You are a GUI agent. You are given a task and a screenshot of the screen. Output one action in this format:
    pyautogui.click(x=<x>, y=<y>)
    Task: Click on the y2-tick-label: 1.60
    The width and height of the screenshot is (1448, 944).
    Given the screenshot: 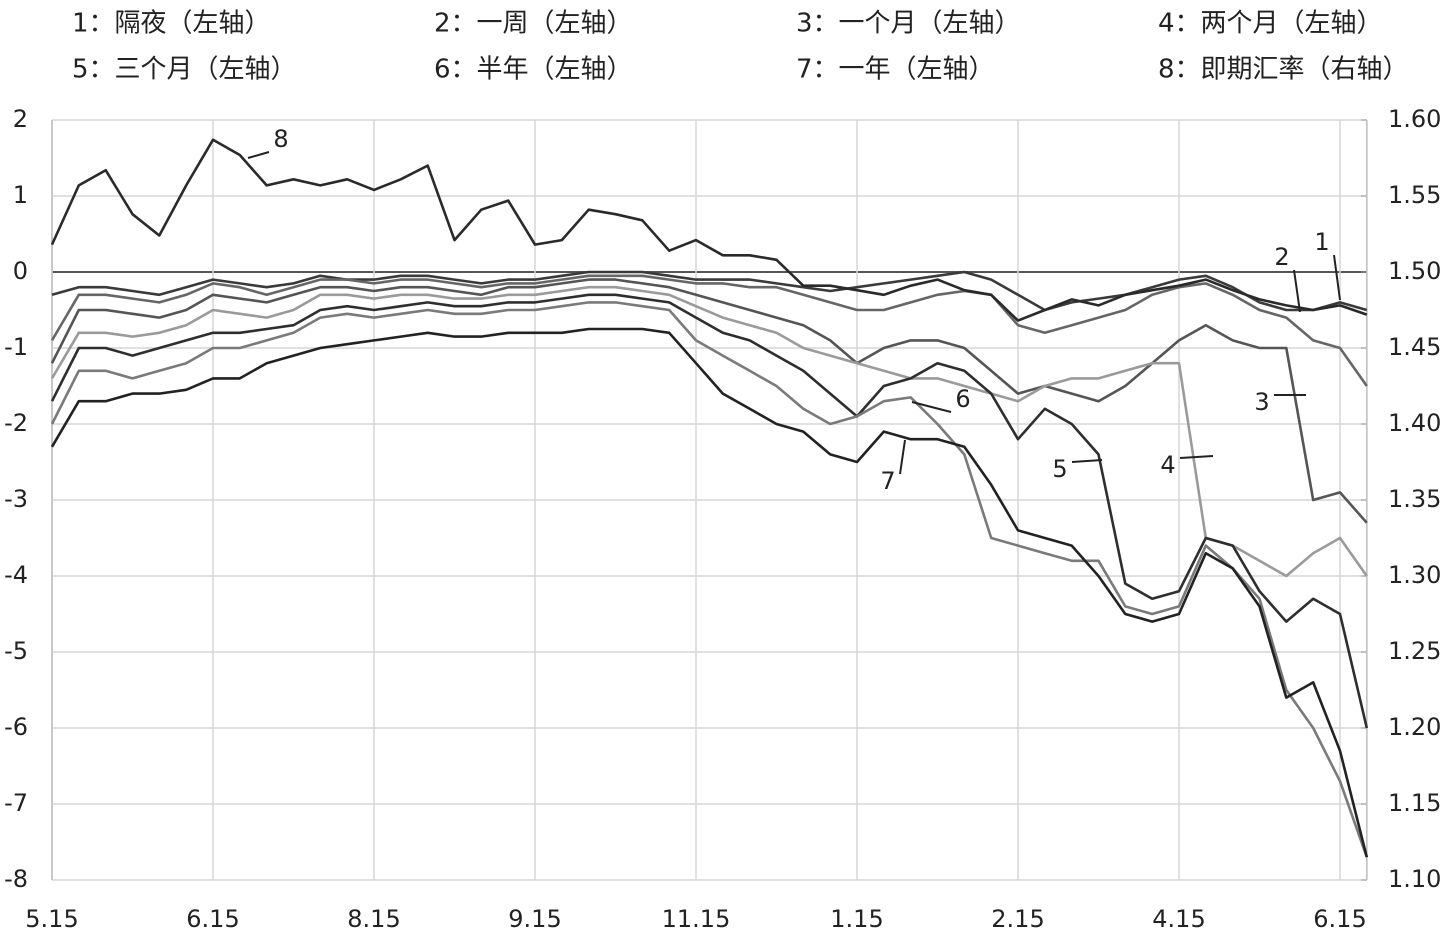 What is the action you would take?
    pyautogui.click(x=1414, y=119)
    